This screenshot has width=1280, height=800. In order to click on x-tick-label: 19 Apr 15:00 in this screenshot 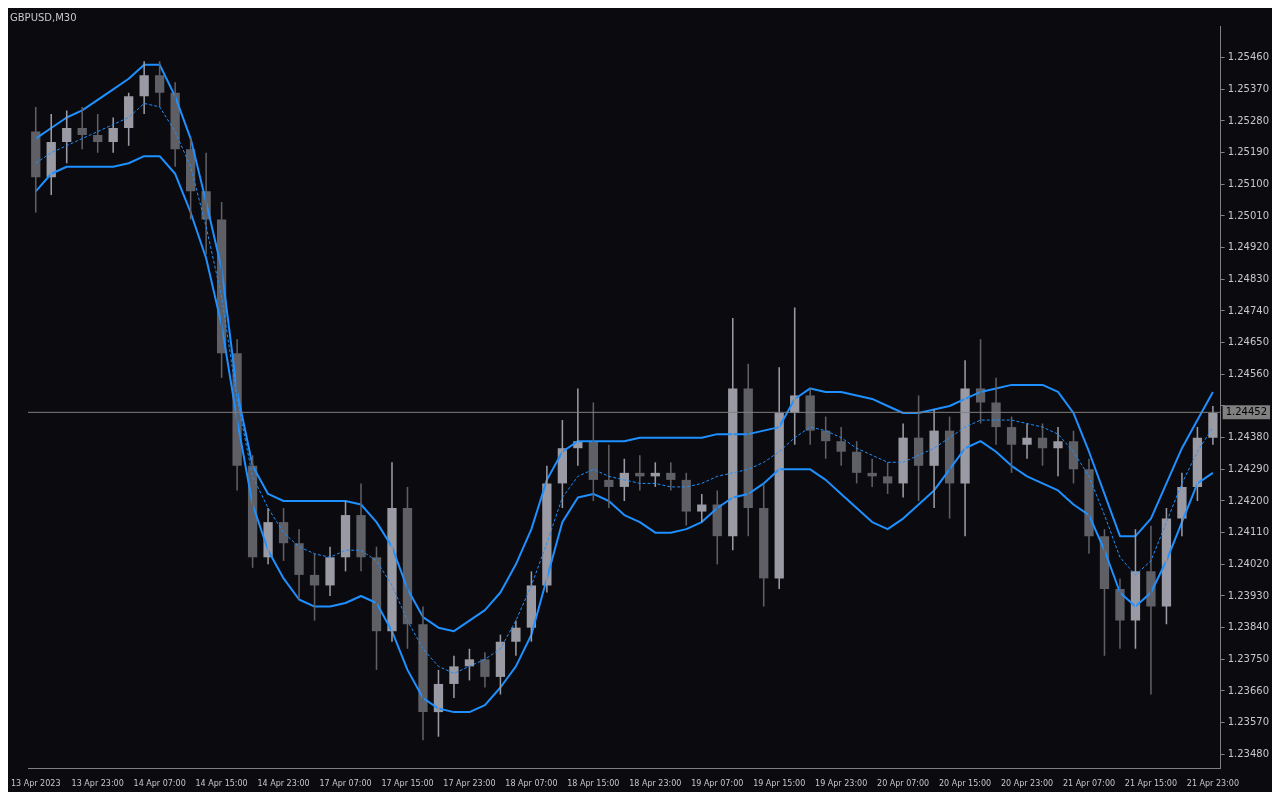, I will do `click(779, 784)`.